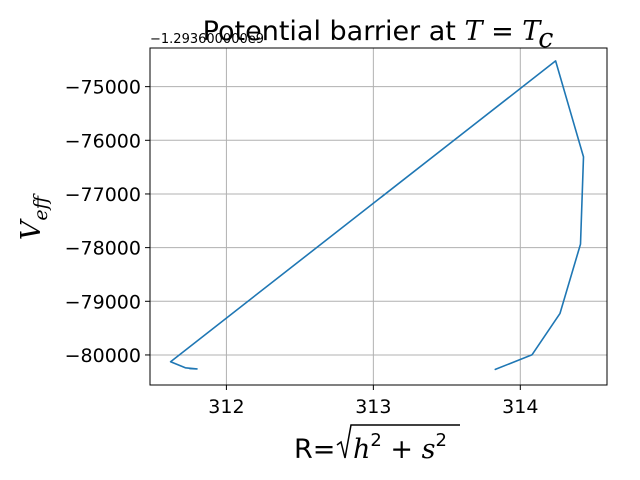  What do you see at coordinates (520, 407) in the screenshot?
I see `x-tick-label: 314` at bounding box center [520, 407].